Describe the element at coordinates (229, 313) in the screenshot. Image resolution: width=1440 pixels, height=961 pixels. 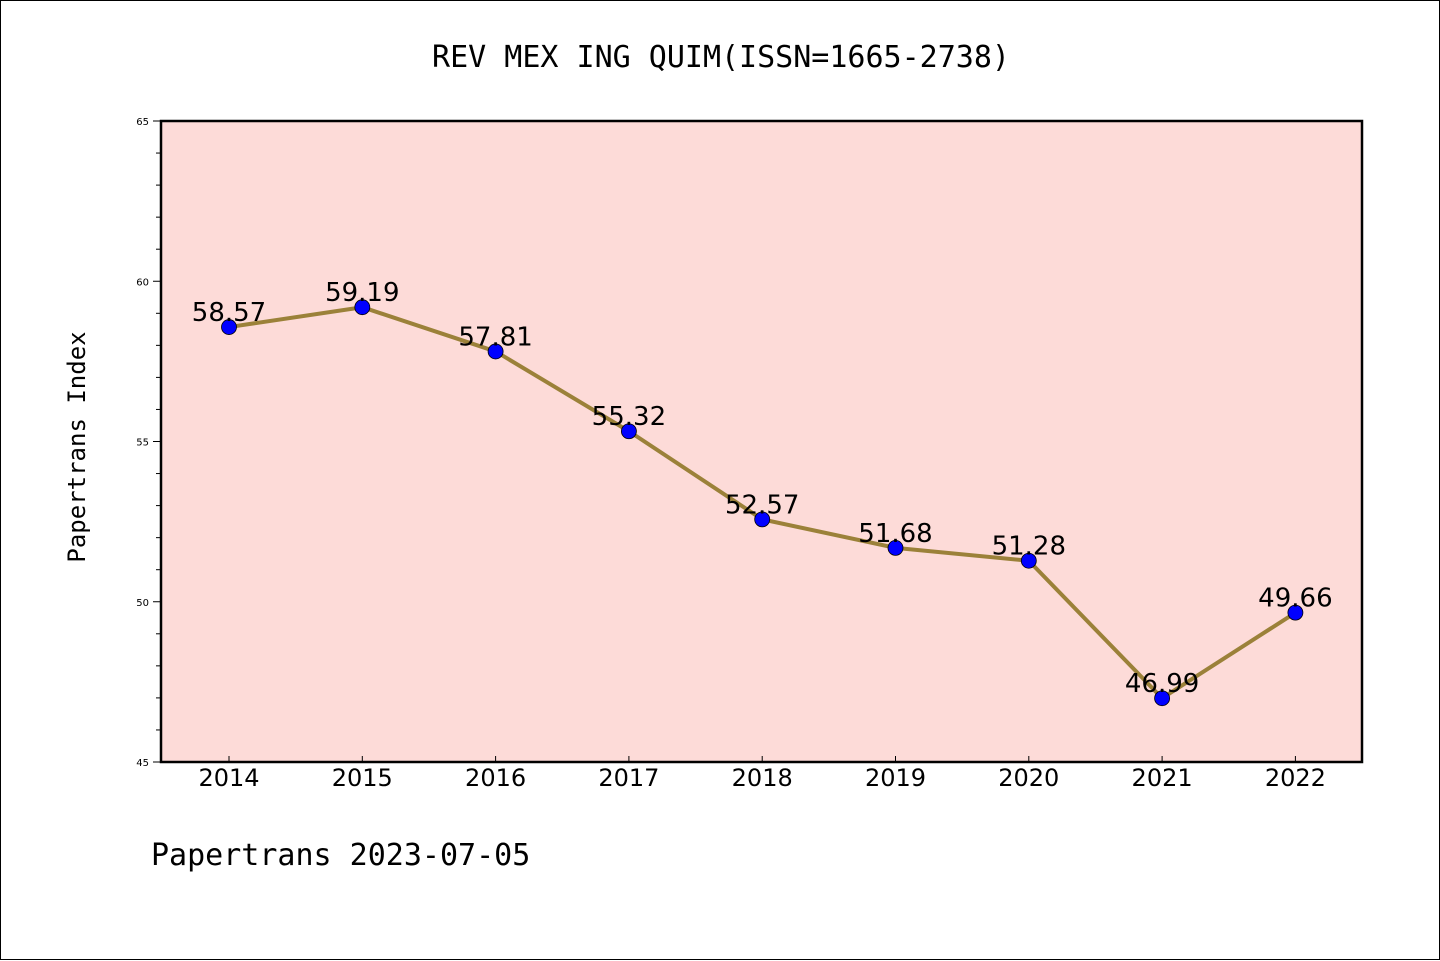
I see `data-label: 58.57` at that location.